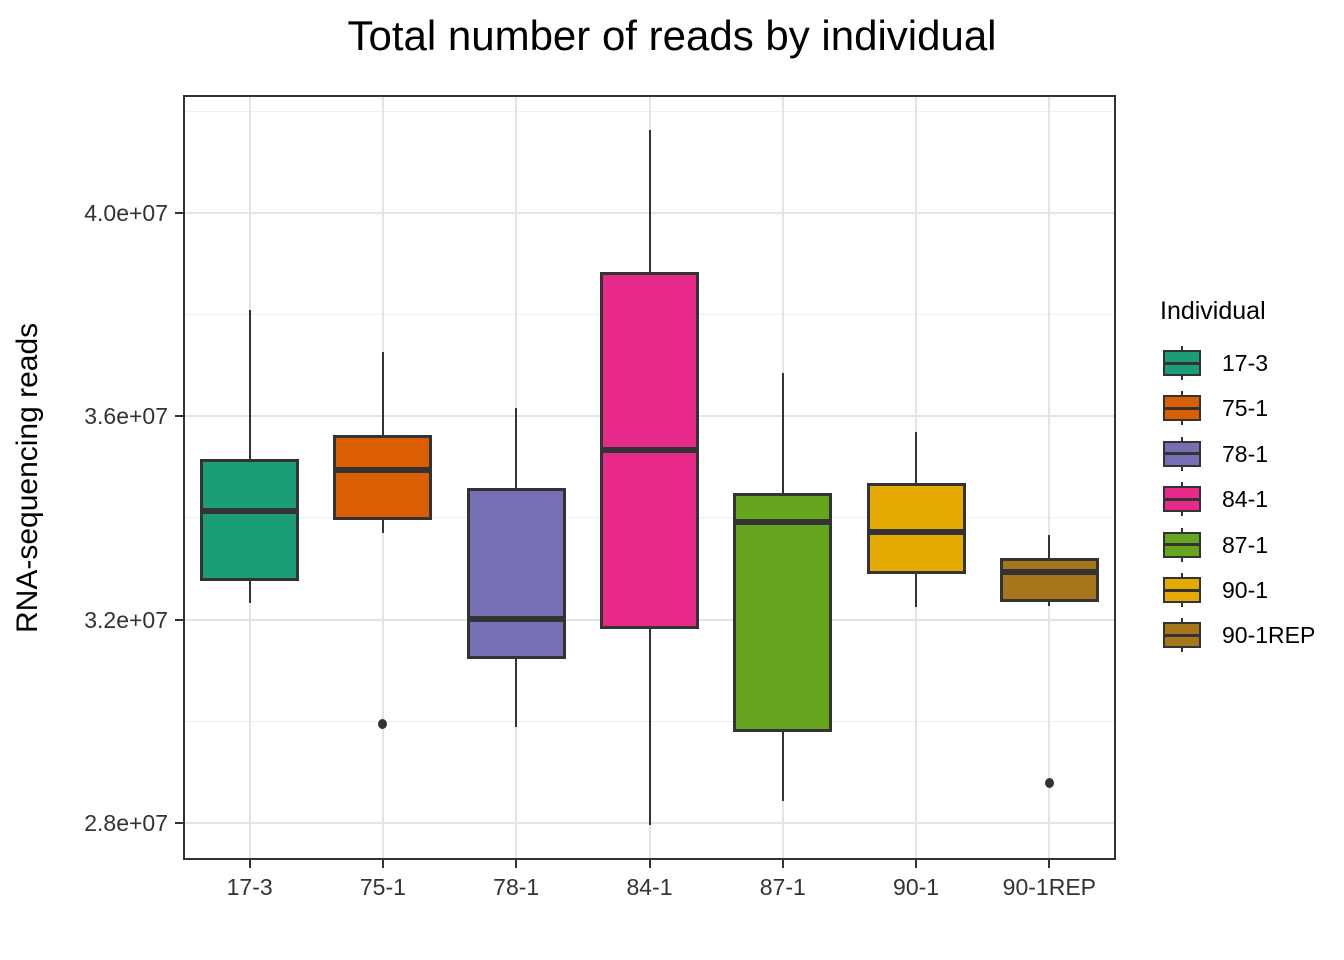 The width and height of the screenshot is (1344, 960). Describe the element at coordinates (782, 887) in the screenshot. I see `x-tick-label: 87-1` at that location.